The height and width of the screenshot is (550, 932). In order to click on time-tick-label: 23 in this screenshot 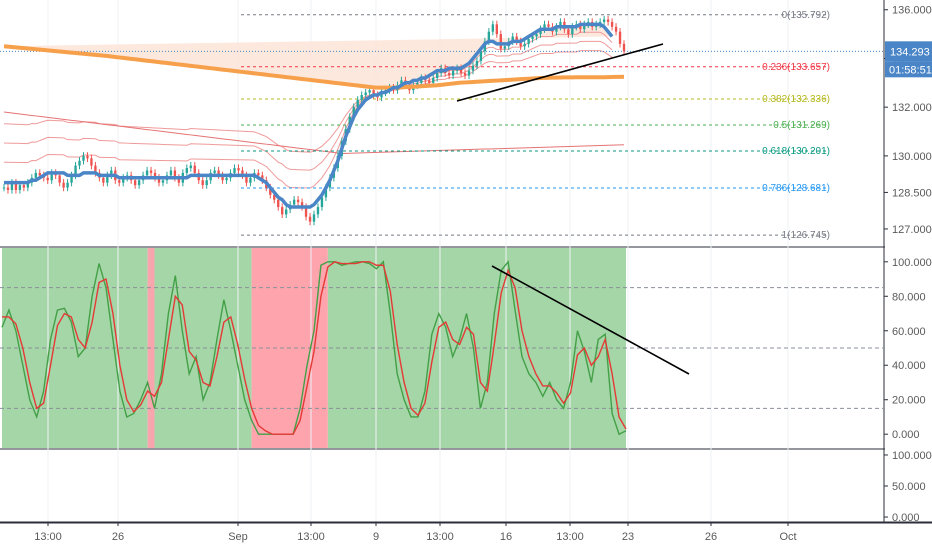, I will do `click(628, 537)`.